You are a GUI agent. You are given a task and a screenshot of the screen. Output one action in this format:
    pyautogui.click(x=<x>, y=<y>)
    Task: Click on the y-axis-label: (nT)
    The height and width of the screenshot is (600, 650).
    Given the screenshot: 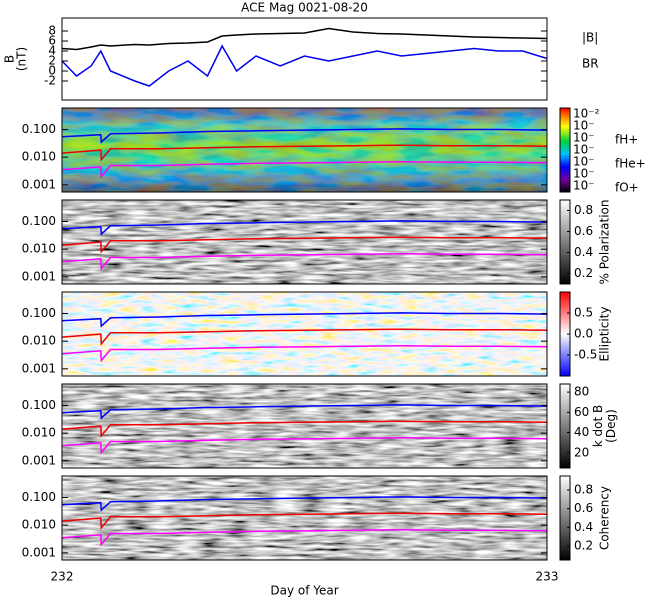 What is the action you would take?
    pyautogui.click(x=22, y=59)
    